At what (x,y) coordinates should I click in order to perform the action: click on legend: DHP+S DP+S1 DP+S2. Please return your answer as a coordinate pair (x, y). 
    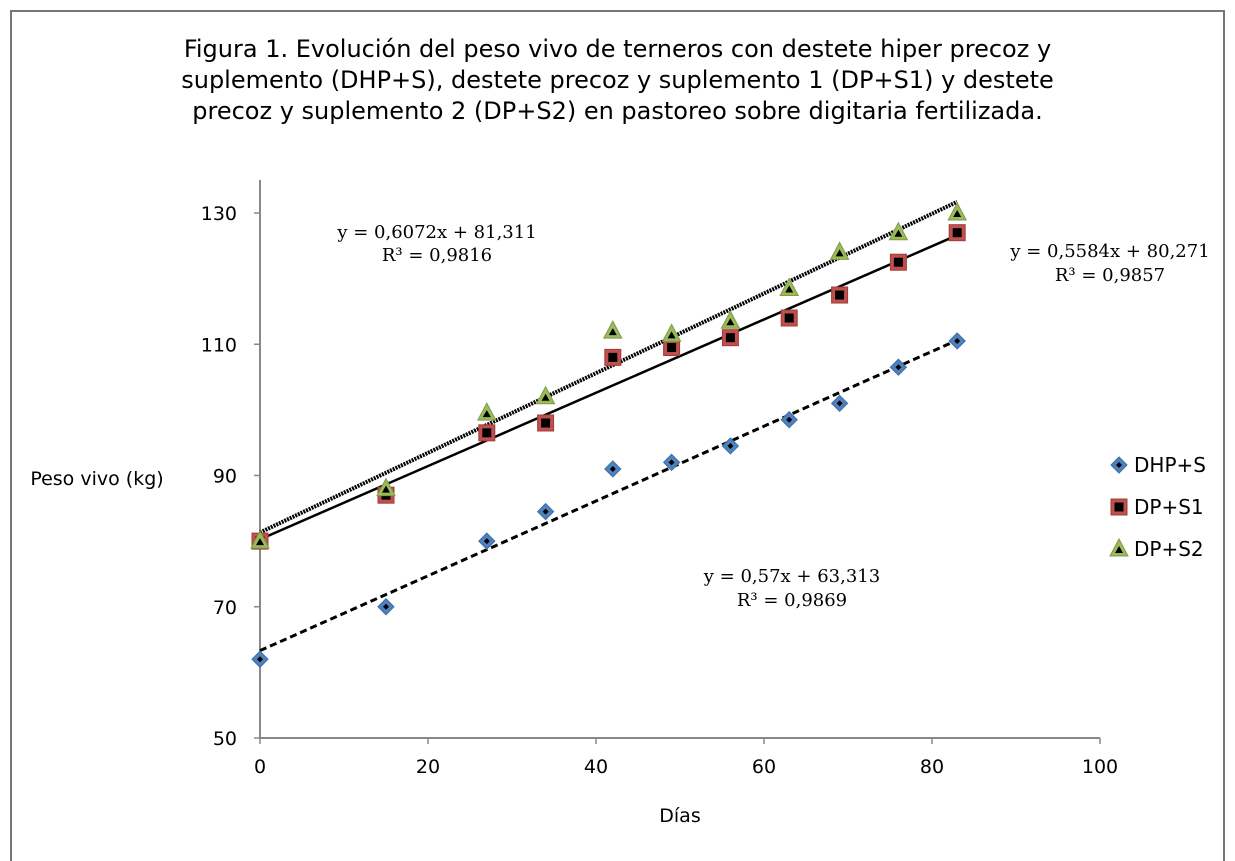
    Looking at the image, I should click on (1157, 507).